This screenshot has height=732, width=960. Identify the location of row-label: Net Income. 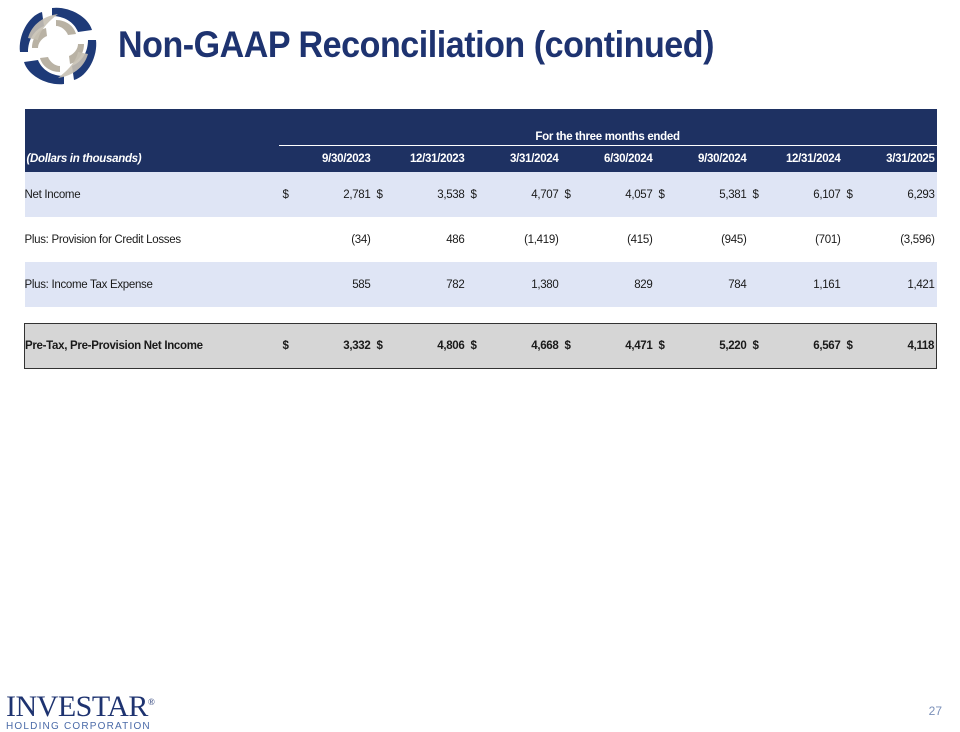
(151, 194).